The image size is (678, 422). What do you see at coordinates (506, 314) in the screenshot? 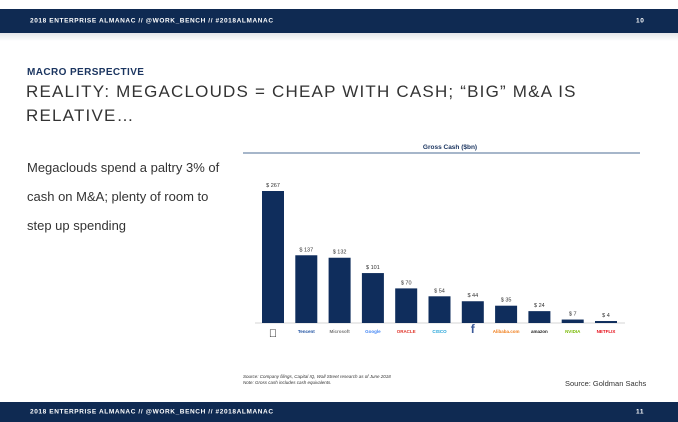
I see `bar-alibabacom` at bounding box center [506, 314].